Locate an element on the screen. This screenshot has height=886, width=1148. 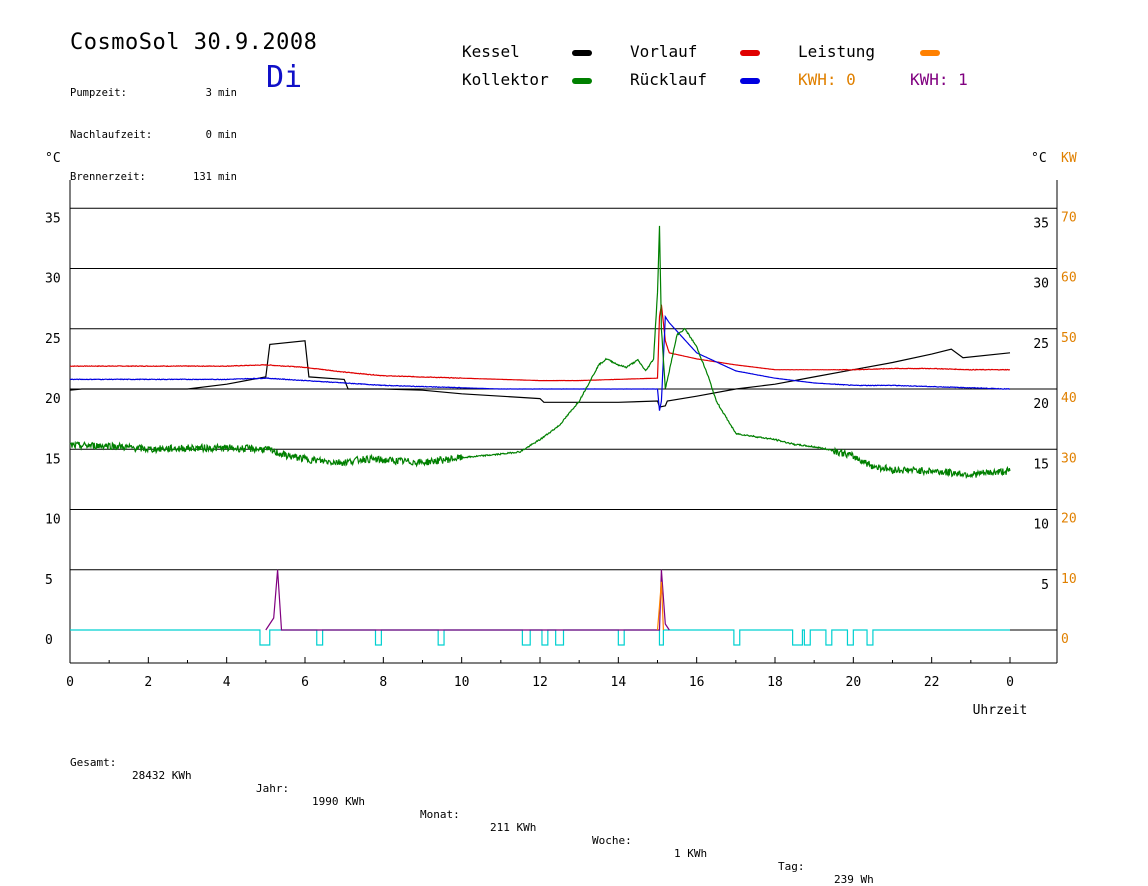
y-tick-label-left: 5 is located at coordinates (49, 580).